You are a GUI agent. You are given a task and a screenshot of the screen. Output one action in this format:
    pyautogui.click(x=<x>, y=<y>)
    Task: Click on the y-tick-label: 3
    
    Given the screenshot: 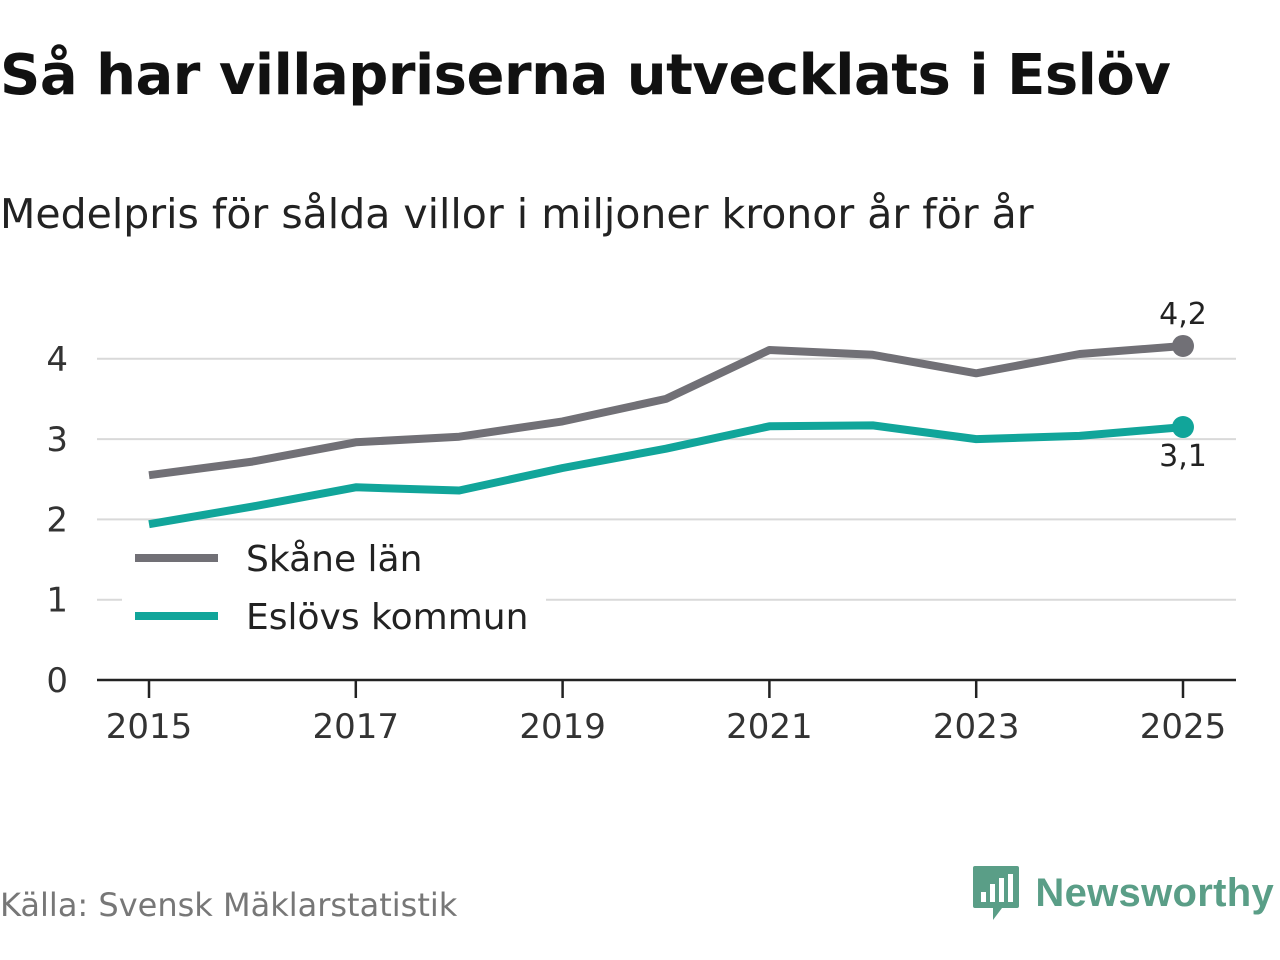 What is the action you would take?
    pyautogui.click(x=57, y=440)
    